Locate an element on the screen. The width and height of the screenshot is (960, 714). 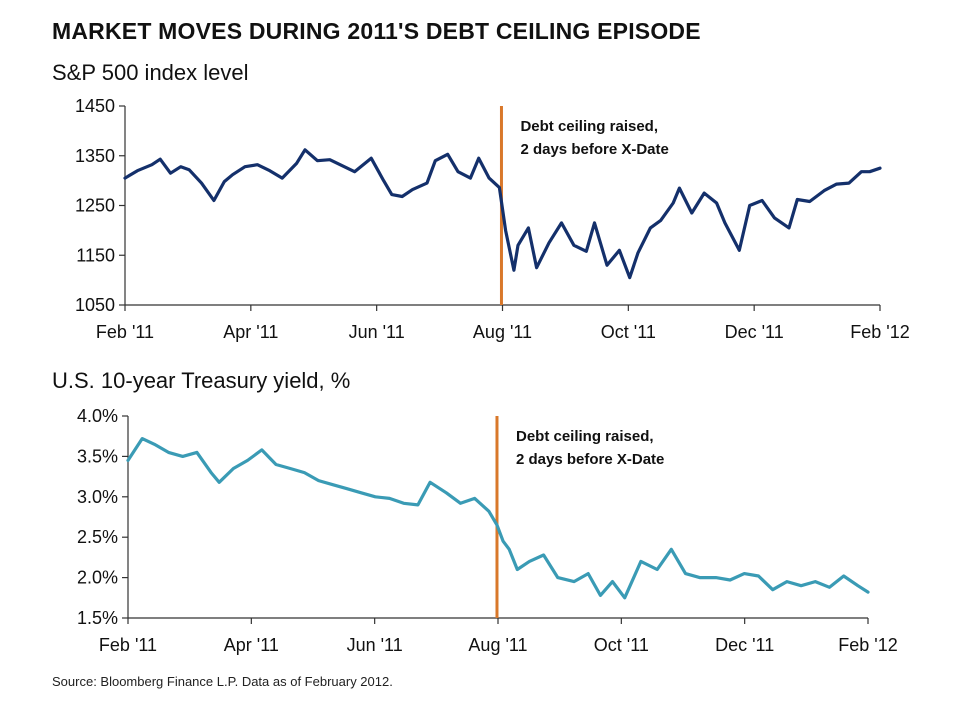
sp500-y-tick-label: 1250 is located at coordinates (95, 206).